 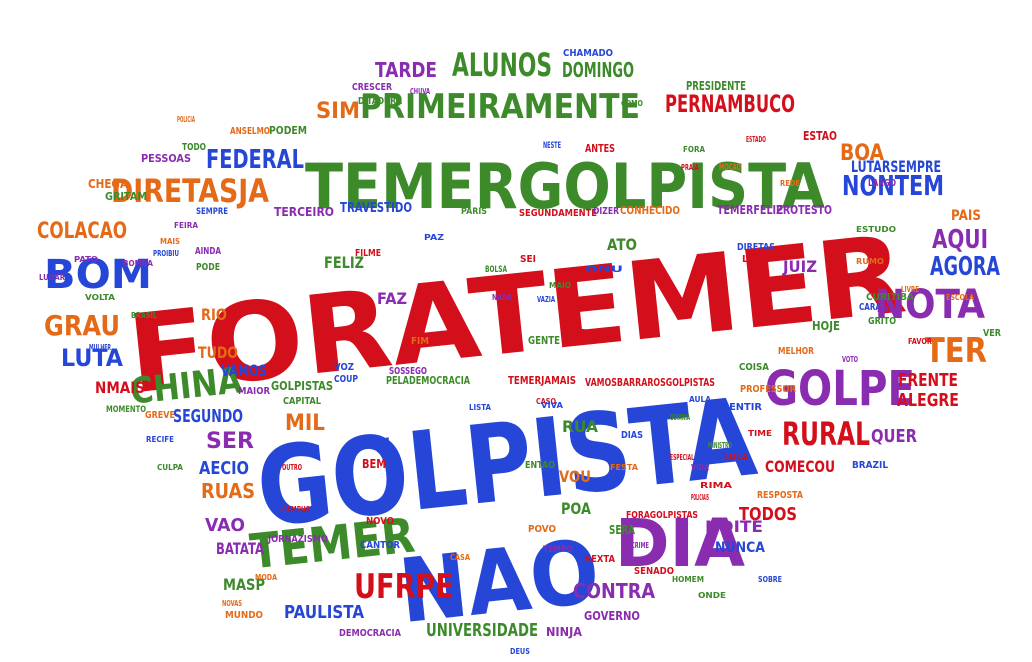 What do you see at coordinates (622, 530) in the screenshot?
I see `word: SERA` at bounding box center [622, 530].